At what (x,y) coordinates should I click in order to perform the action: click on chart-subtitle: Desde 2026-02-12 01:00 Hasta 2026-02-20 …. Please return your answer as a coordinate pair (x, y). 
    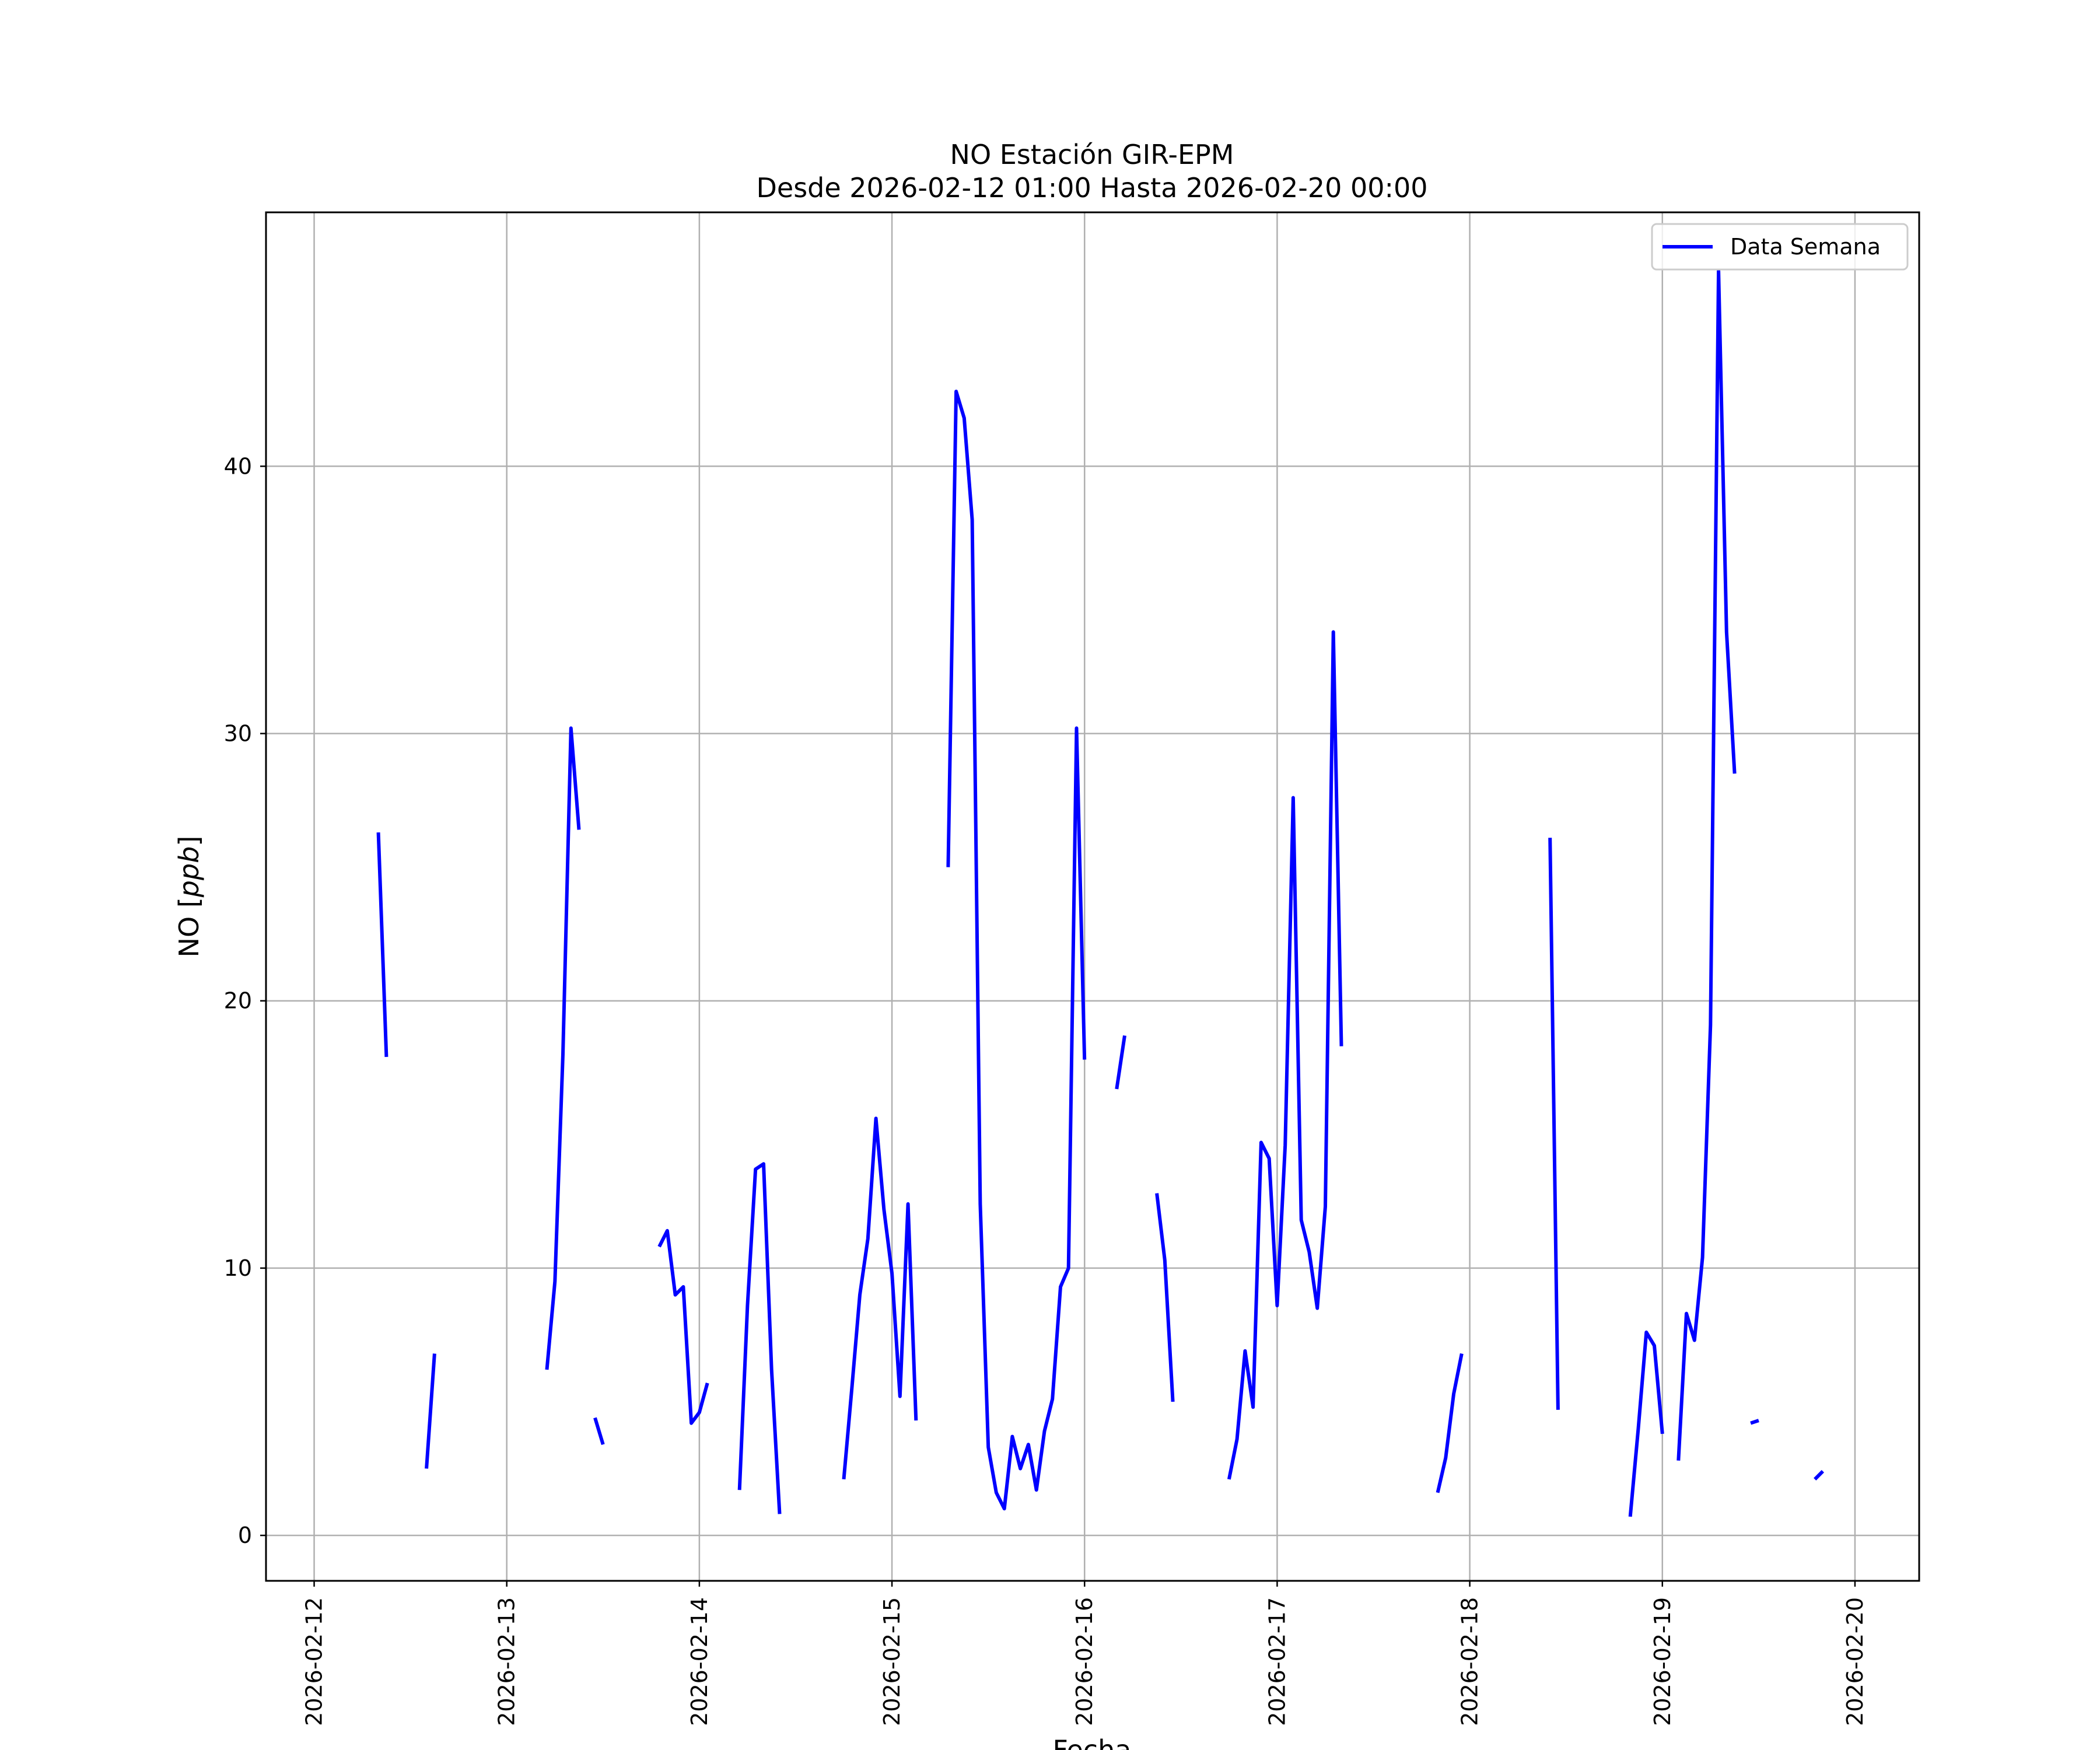
    Looking at the image, I should click on (1091, 188).